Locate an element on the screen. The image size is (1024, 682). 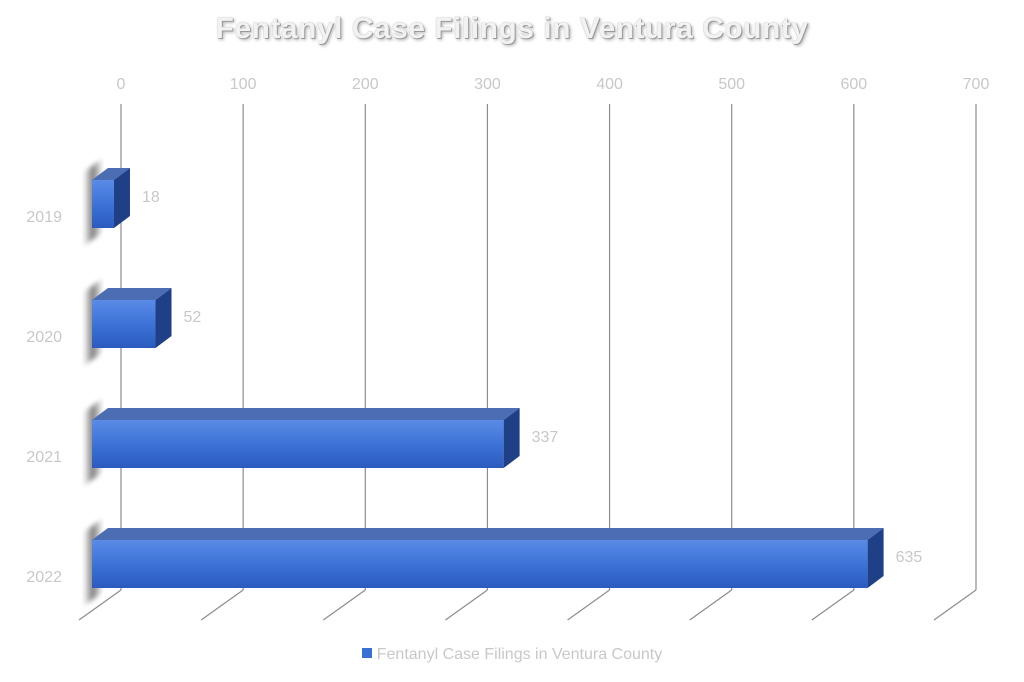
bar-2022: 635 is located at coordinates (503, 562).